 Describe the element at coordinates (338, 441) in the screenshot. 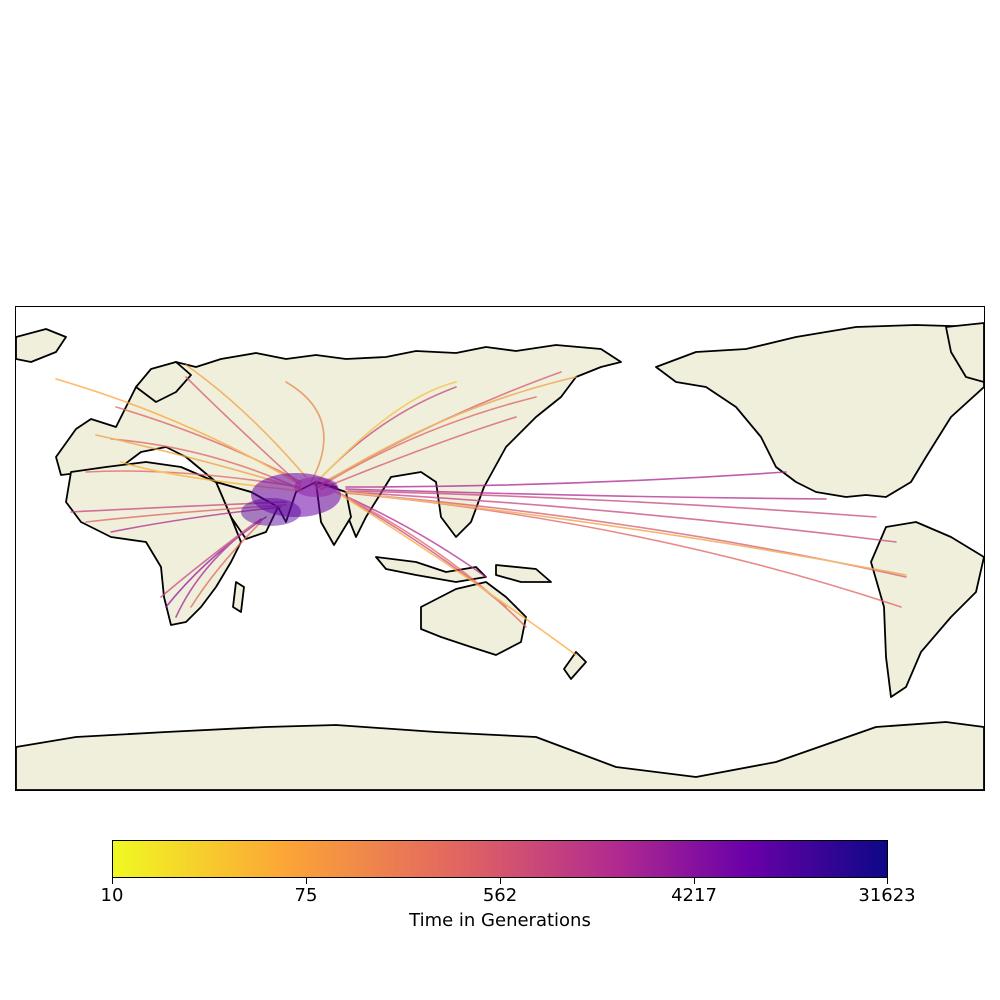

I see `eurasia-landmass` at that location.